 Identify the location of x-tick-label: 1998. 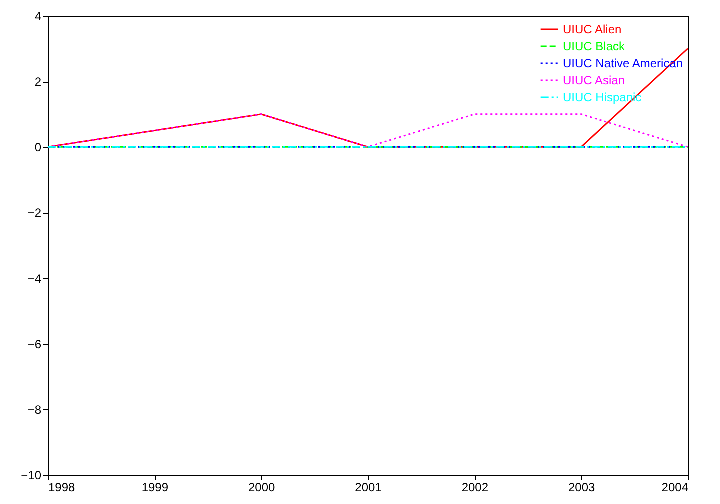
(62, 487).